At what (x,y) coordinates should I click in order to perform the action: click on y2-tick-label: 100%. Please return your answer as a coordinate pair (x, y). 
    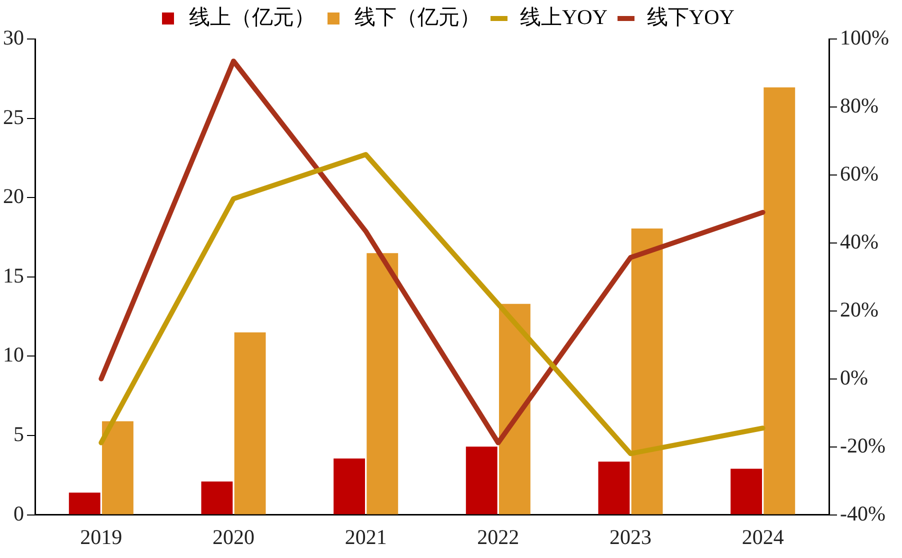
    Looking at the image, I should click on (865, 38).